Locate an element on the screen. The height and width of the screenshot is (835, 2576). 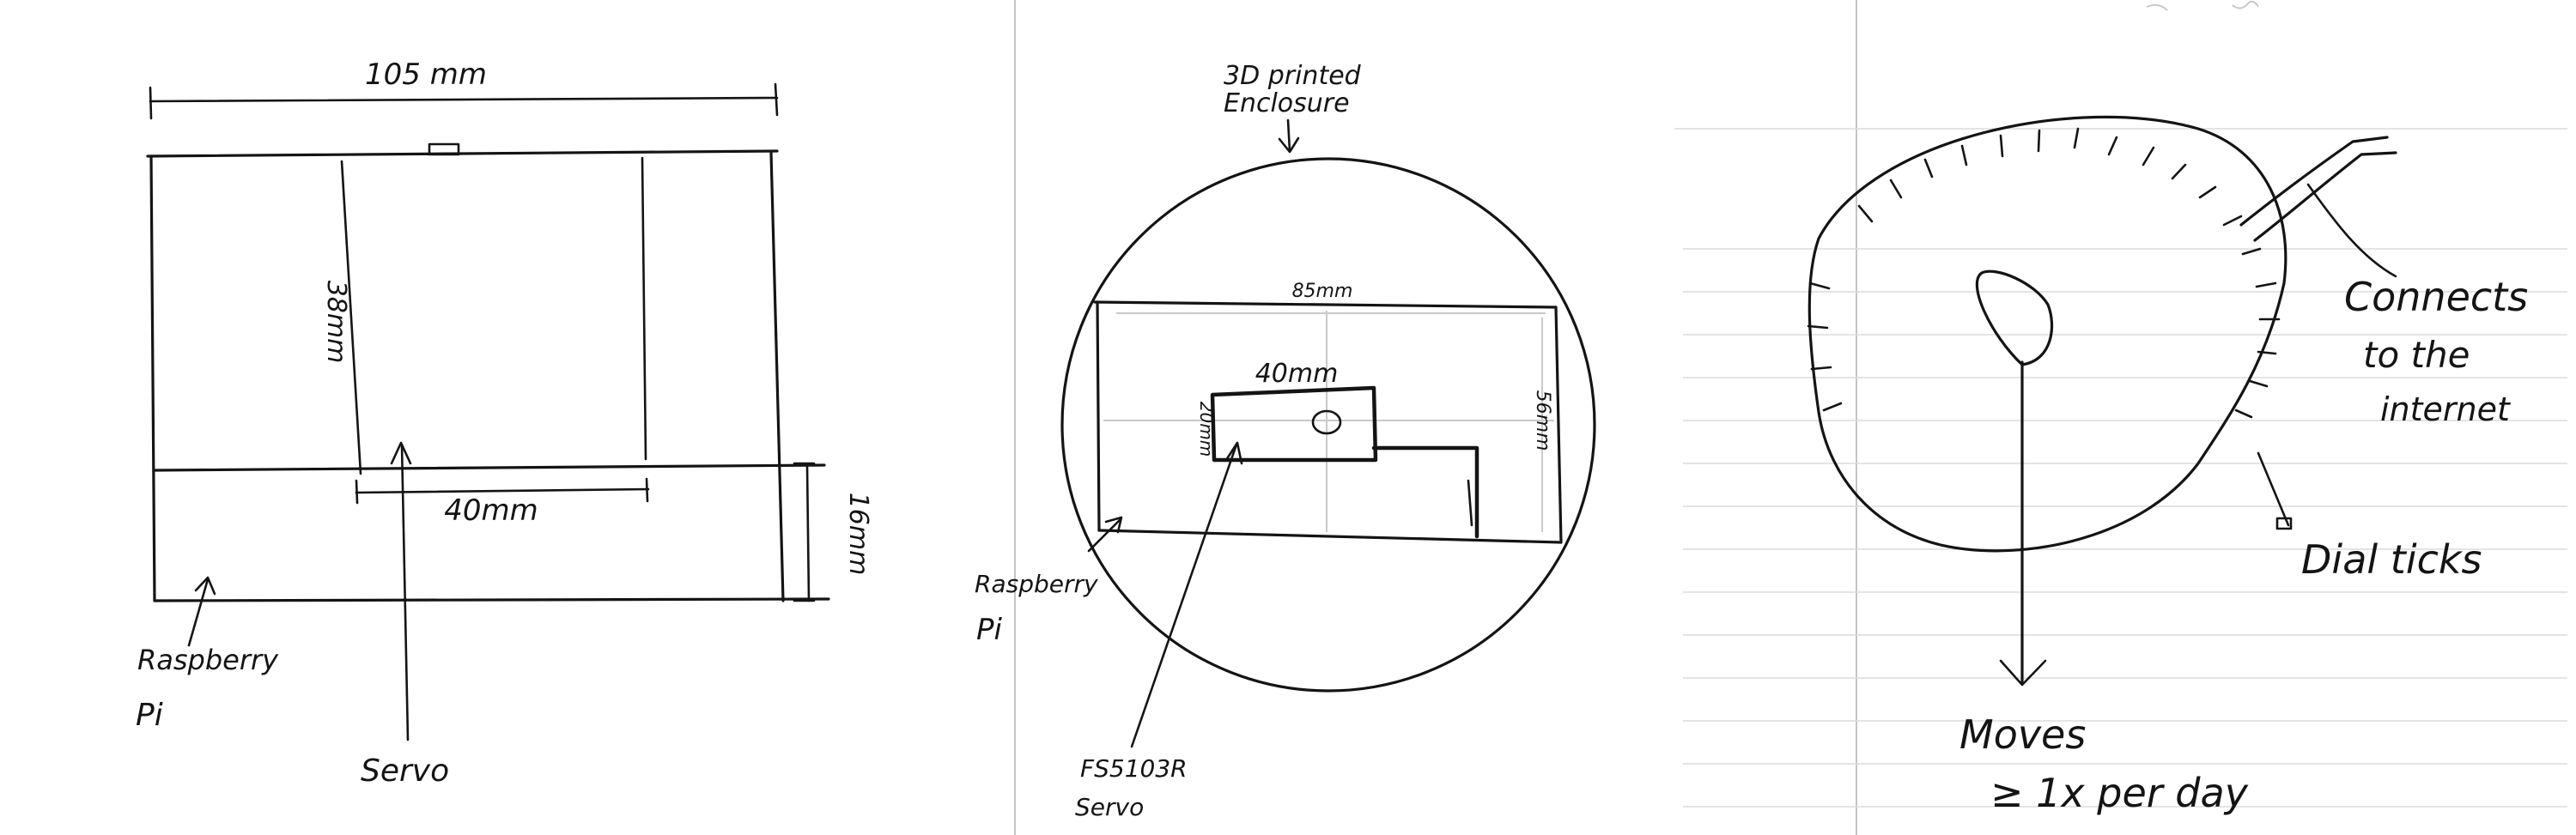
internet-label-line2: to the is located at coordinates (2416, 355).